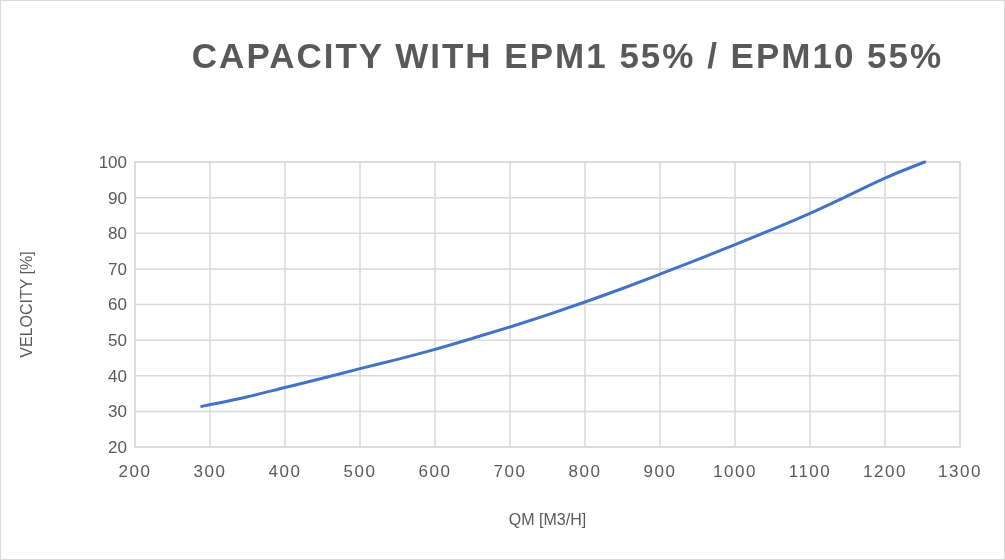 The image size is (1005, 560). What do you see at coordinates (117, 412) in the screenshot?
I see `y-tick-label: 30` at bounding box center [117, 412].